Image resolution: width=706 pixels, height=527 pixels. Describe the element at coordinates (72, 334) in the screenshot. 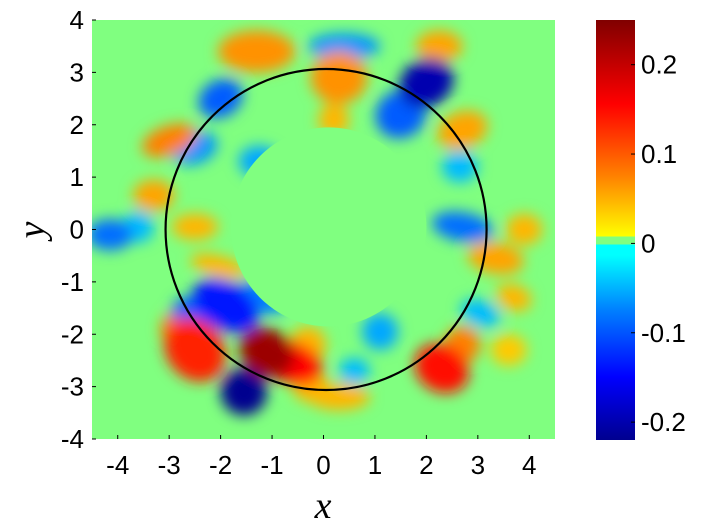

I see `y-tick-label: -2` at that location.